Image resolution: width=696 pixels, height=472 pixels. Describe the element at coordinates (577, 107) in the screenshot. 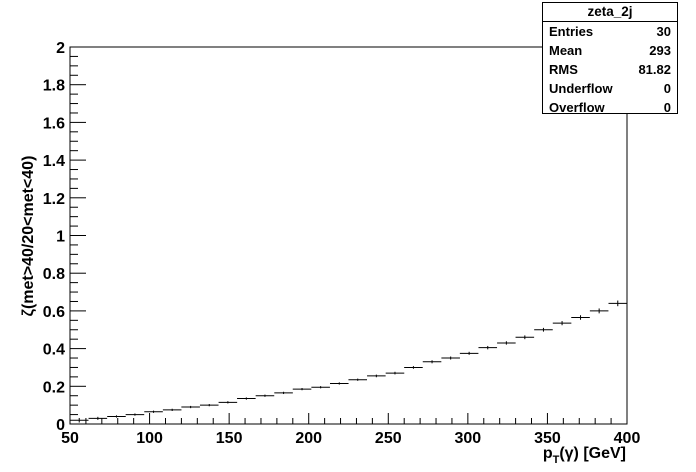

I see `stats-label: Overflow` at that location.